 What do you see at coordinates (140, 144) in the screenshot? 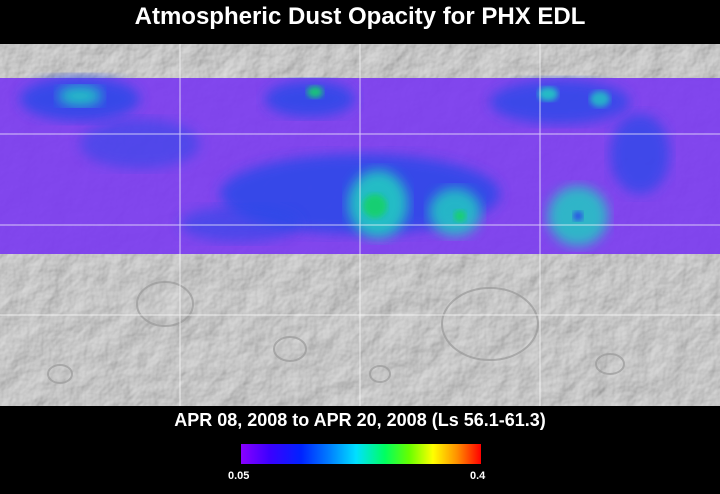
I see `blob-w-blue` at bounding box center [140, 144].